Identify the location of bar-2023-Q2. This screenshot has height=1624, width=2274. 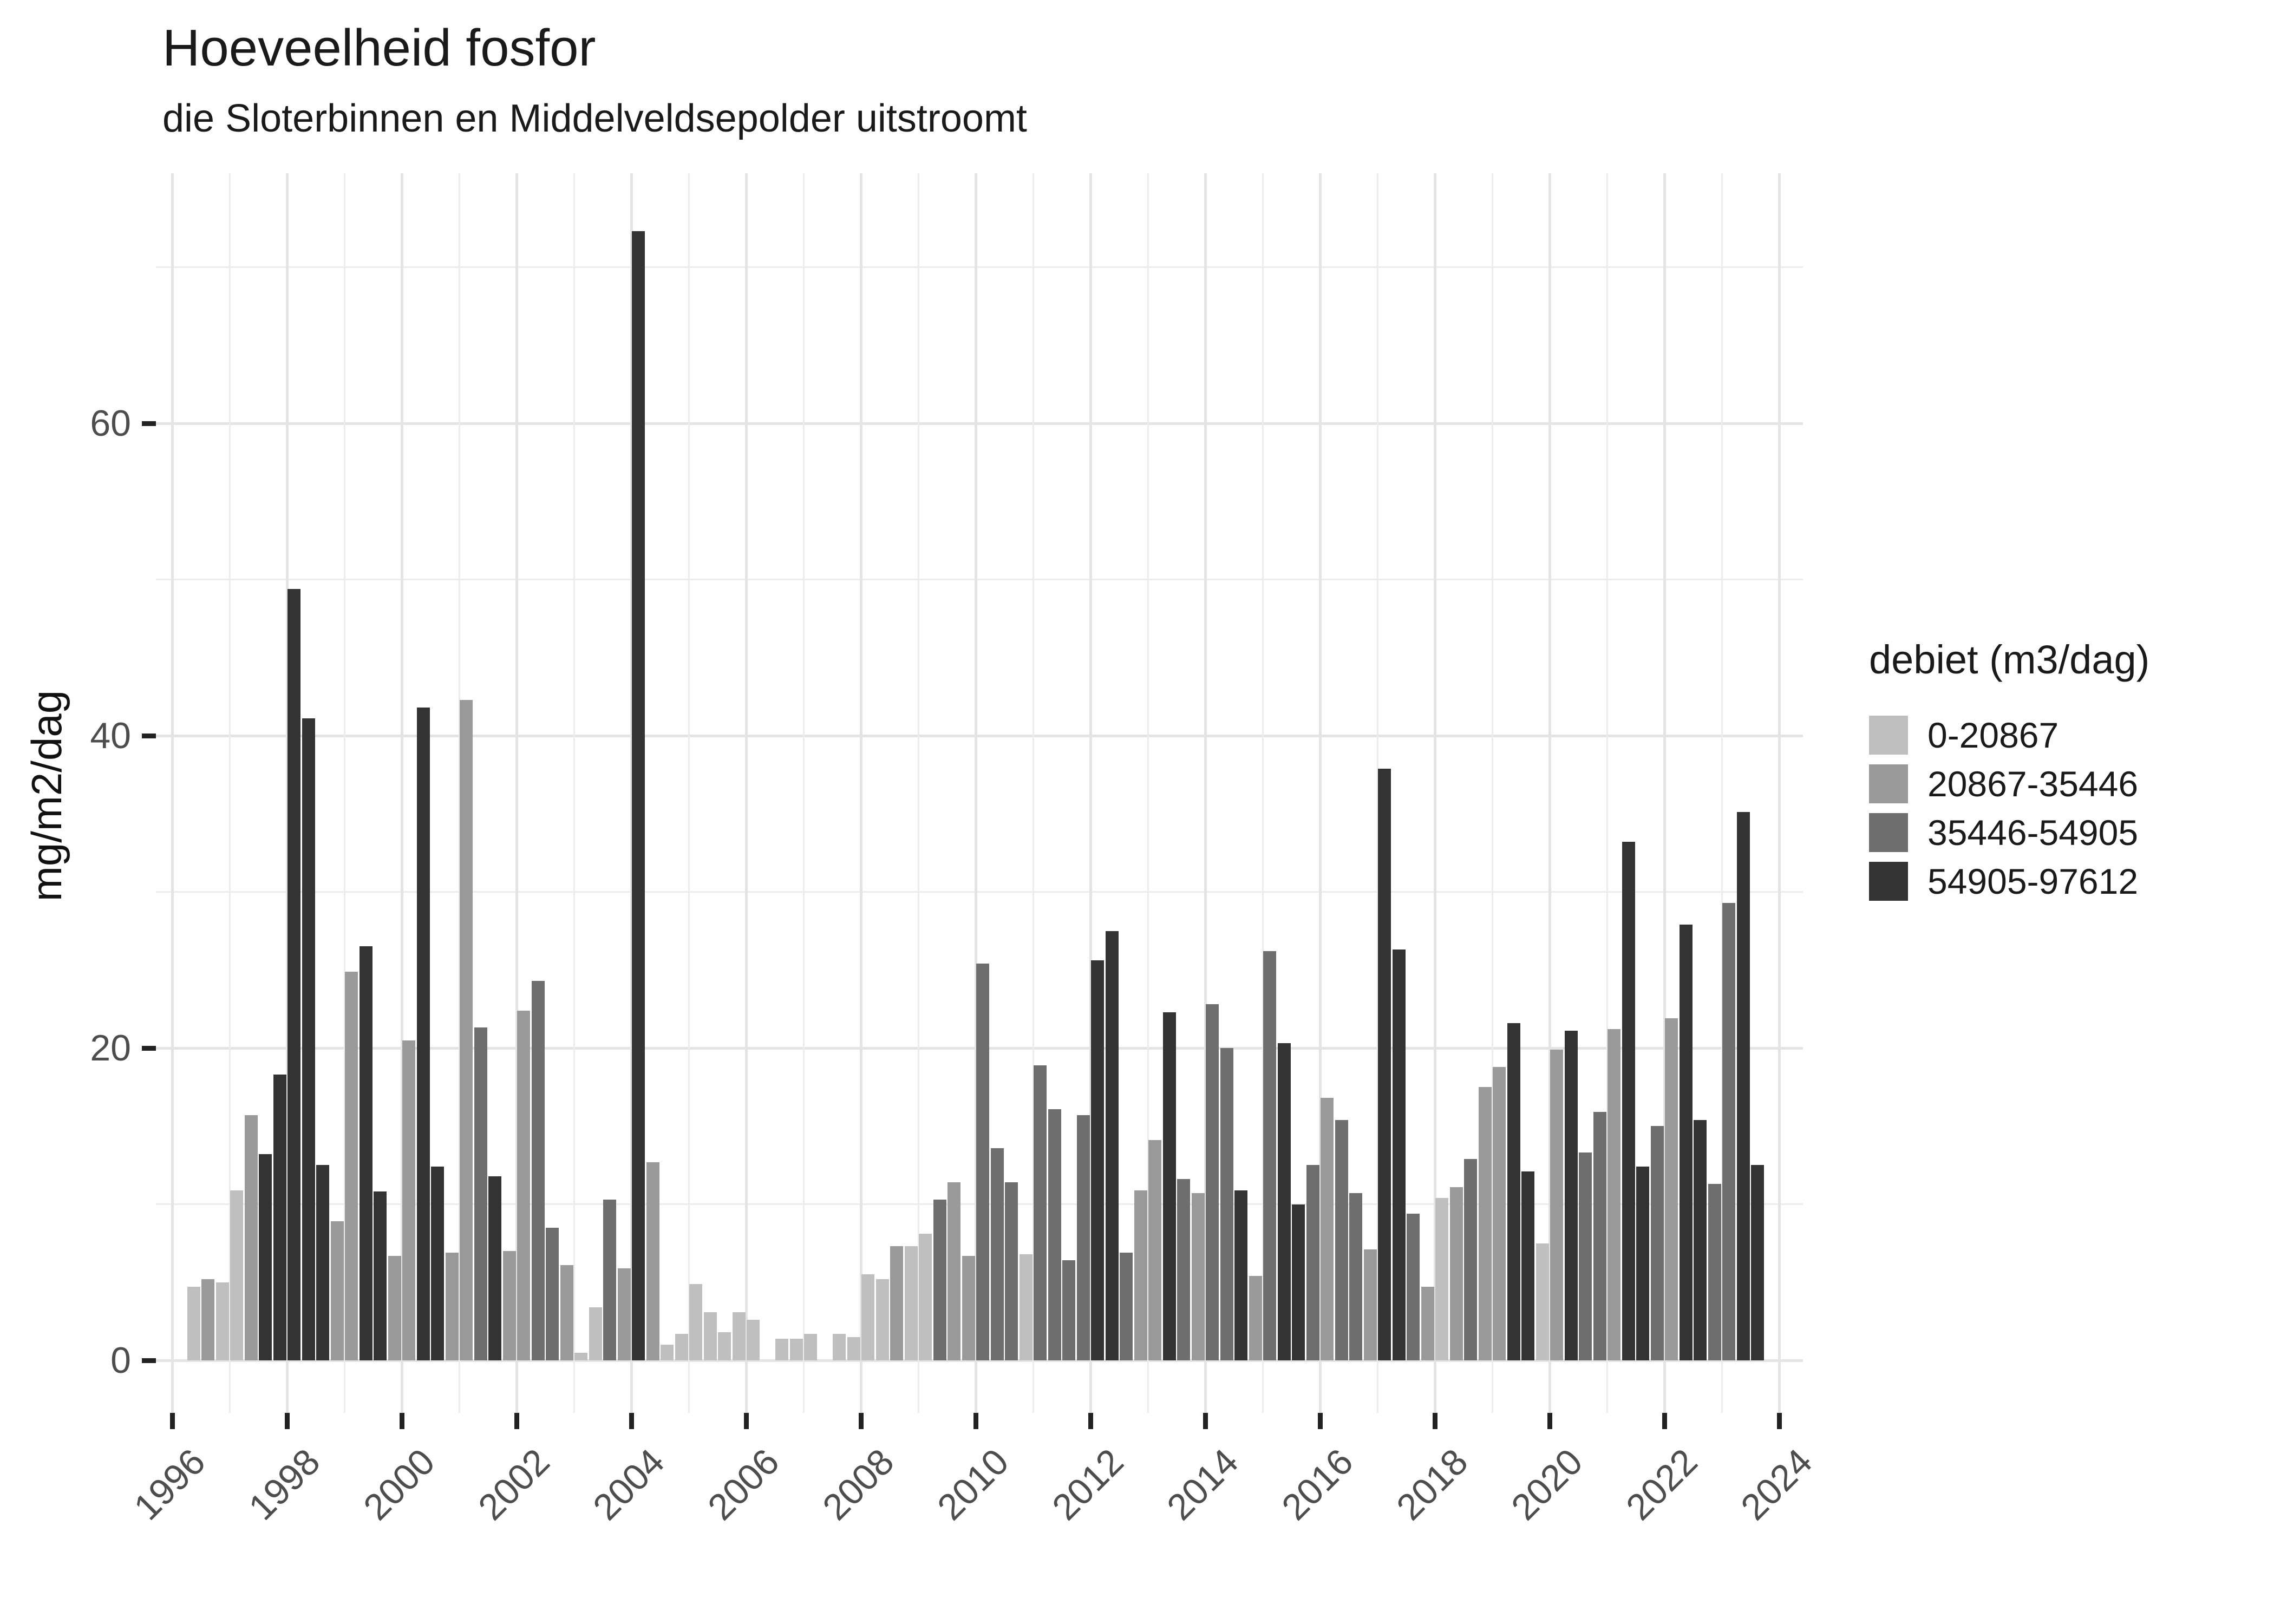
(1743, 1086).